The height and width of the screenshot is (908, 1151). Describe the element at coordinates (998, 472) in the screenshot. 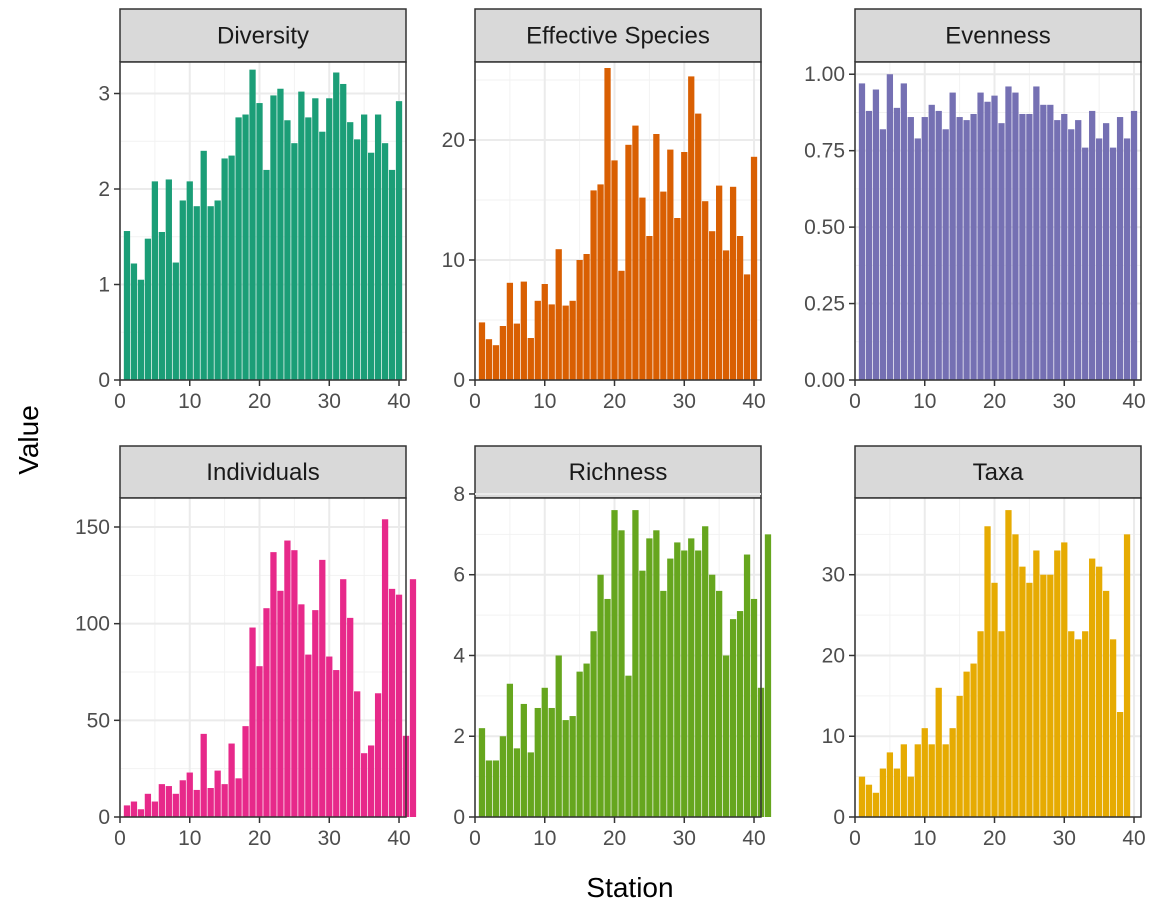

I see `facet-title: Taxa` at that location.